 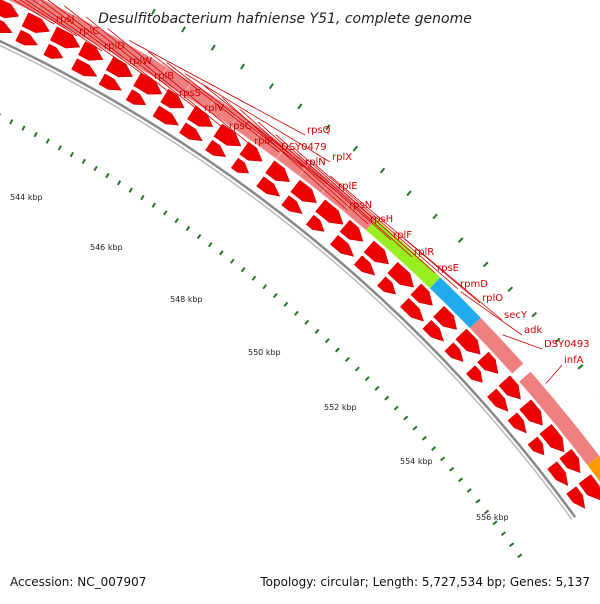 I want to click on gene-label-rplx: rplX, so click(x=342, y=157).